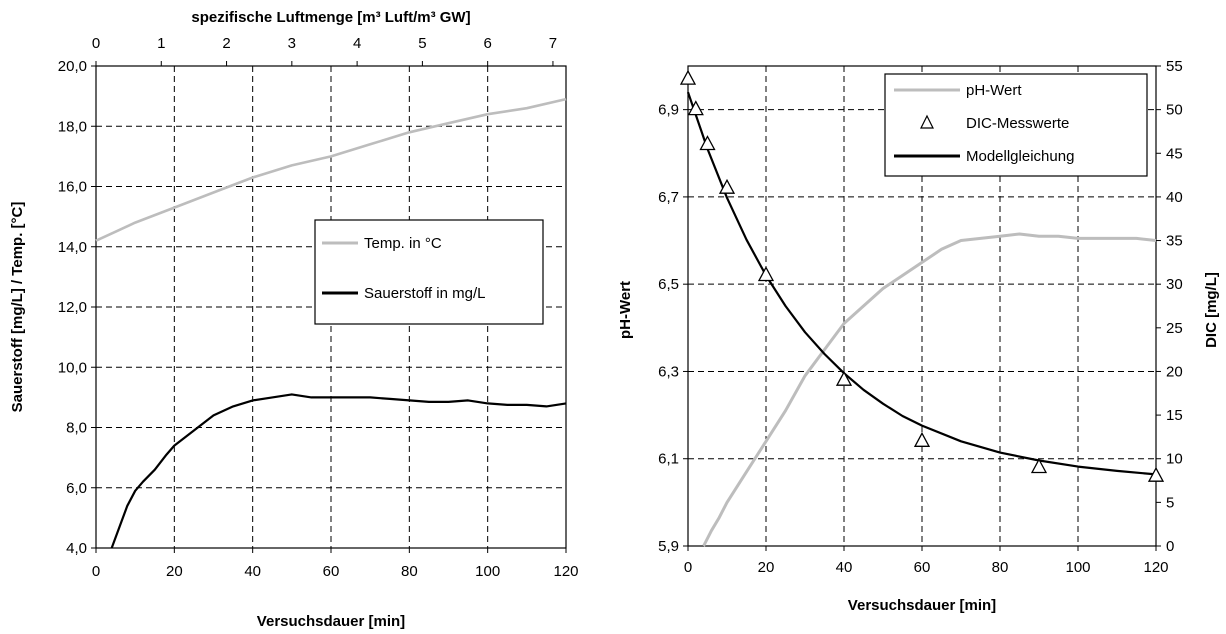 This screenshot has height=634, width=1226. I want to click on left-y-tick-label: 6,0, so click(76, 488).